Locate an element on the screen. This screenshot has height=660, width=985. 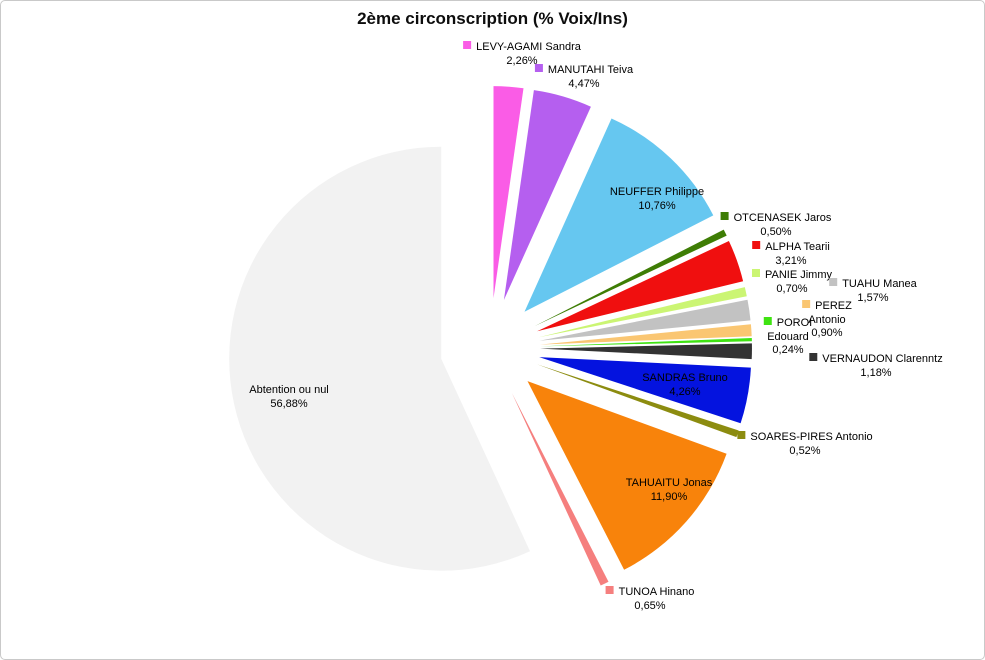
slice-label-tuahu: TUAHU Manea 1,57% is located at coordinates (873, 291).